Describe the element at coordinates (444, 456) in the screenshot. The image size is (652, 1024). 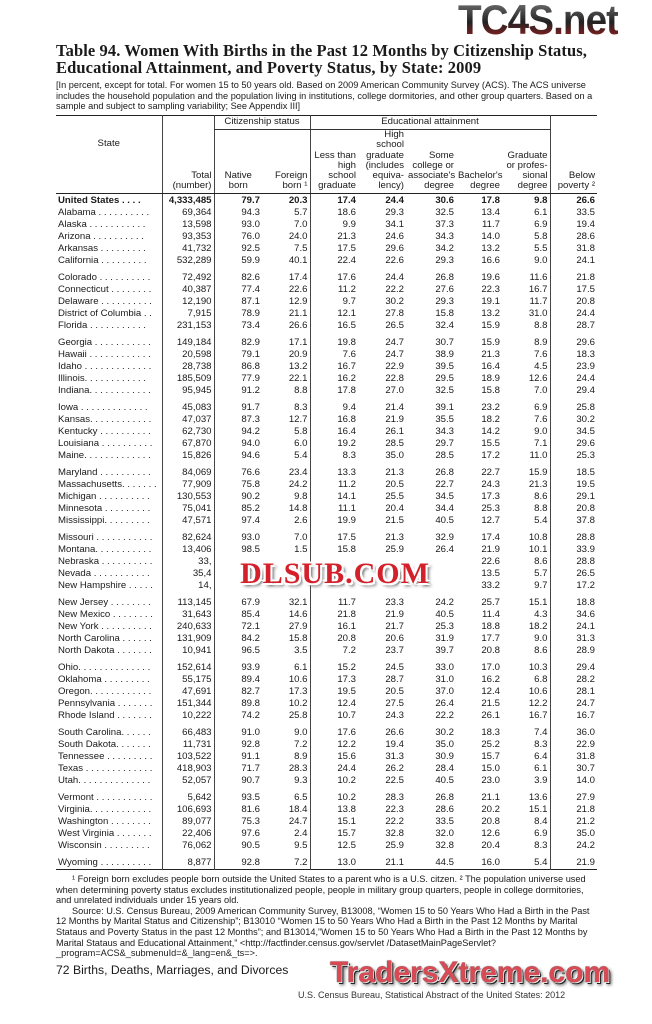
I see `value-cell: 28.5` at that location.